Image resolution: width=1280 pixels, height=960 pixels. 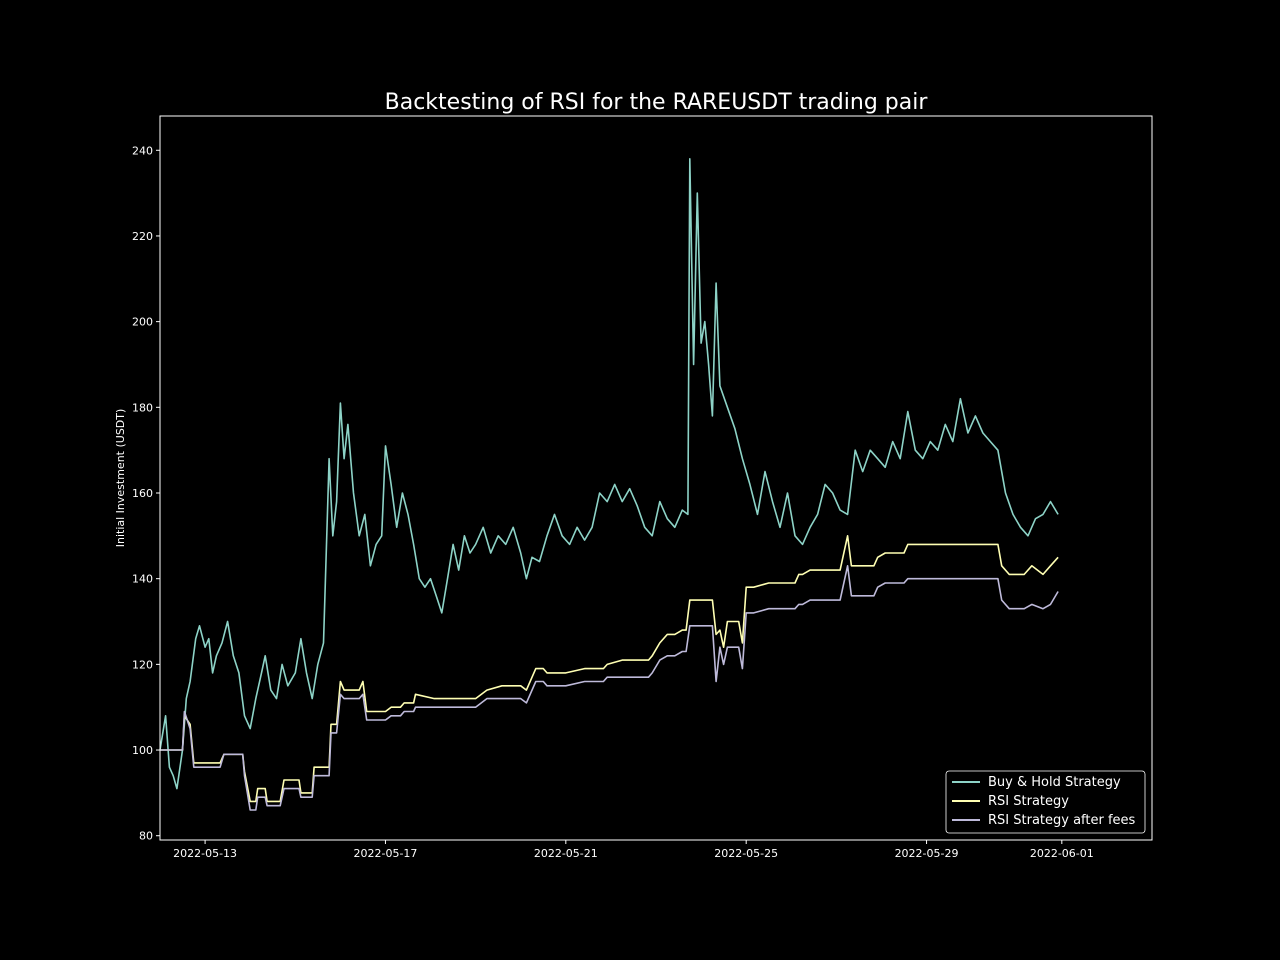 What do you see at coordinates (142, 579) in the screenshot?
I see `y-tick-label: 140` at bounding box center [142, 579].